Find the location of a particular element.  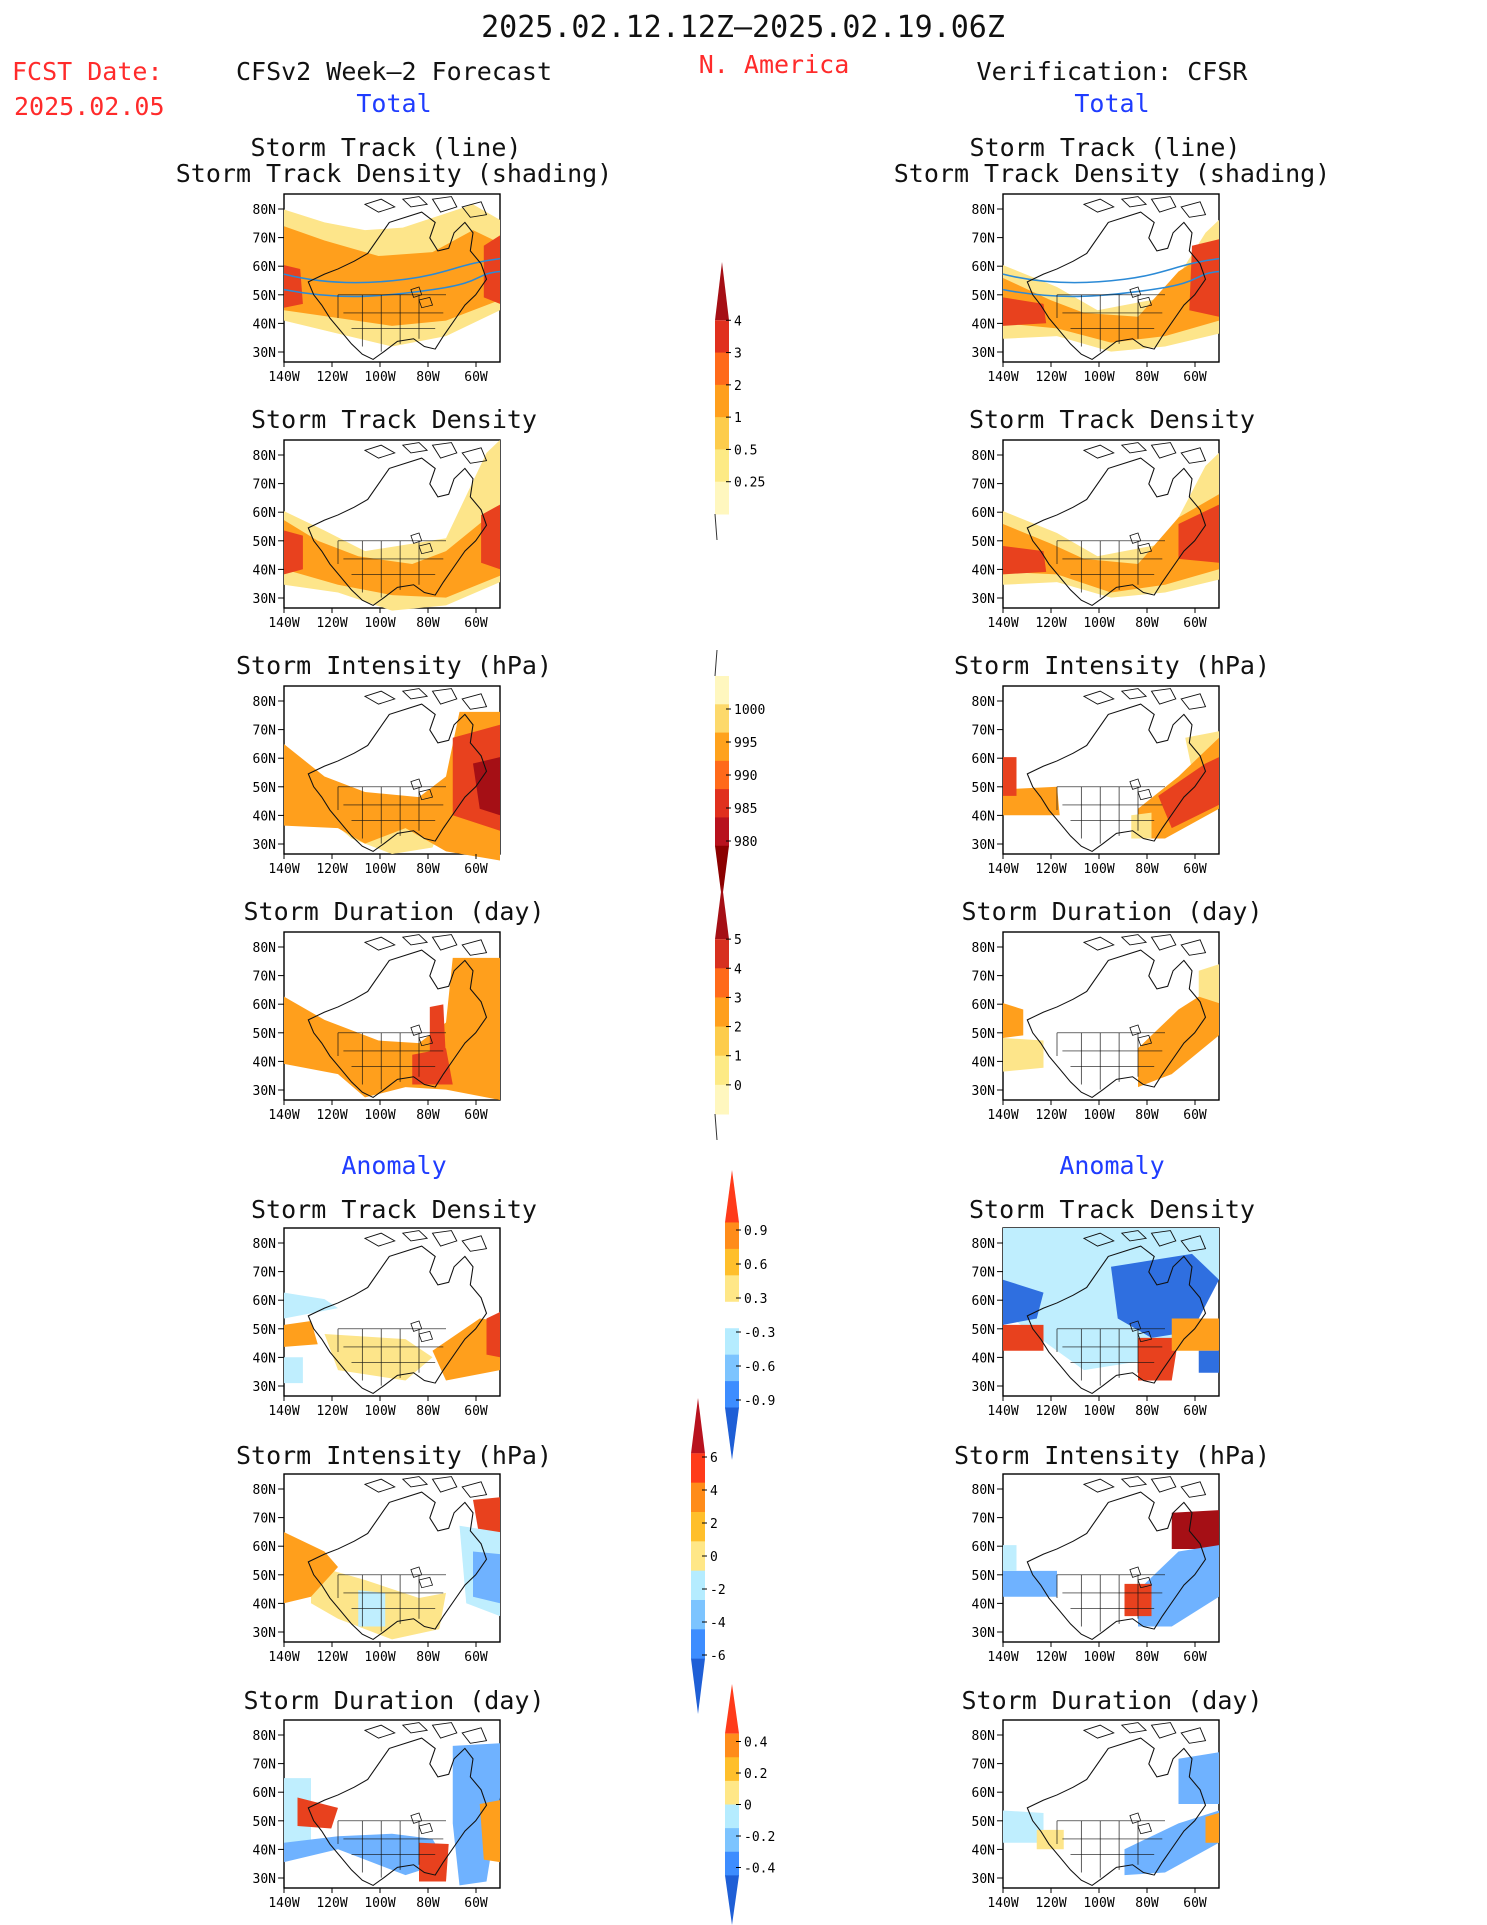

right-panel-3-lat-label: 70N is located at coordinates (983, 731).